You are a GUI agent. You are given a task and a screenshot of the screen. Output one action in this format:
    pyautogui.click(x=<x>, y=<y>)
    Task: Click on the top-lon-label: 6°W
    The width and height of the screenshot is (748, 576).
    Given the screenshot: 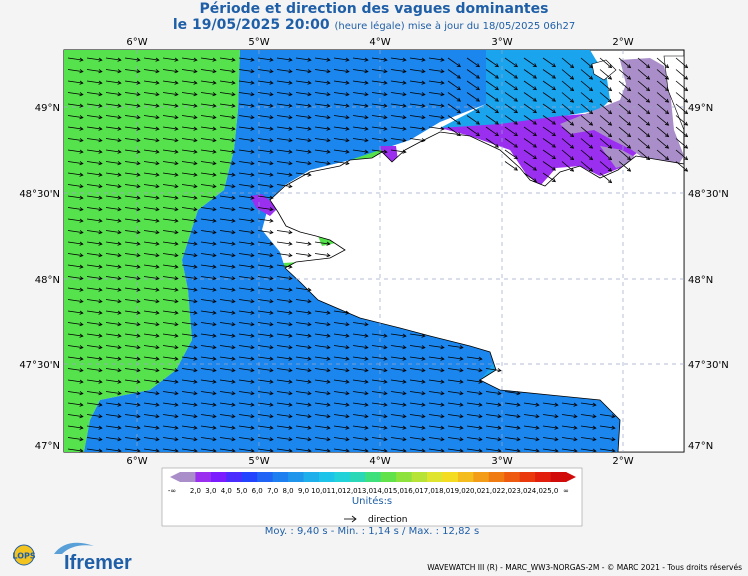 What is the action you would take?
    pyautogui.click(x=136, y=42)
    